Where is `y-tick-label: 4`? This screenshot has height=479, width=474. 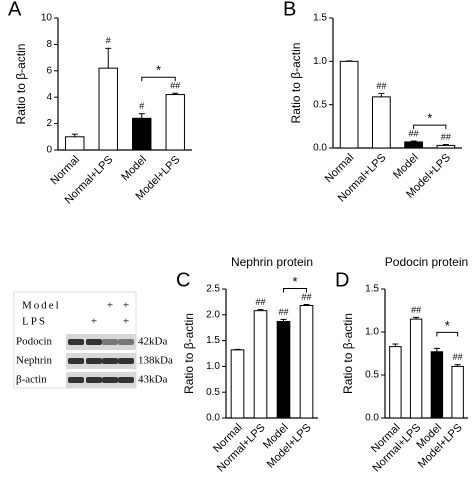
y-tick-label: 4 is located at coordinates (49, 97).